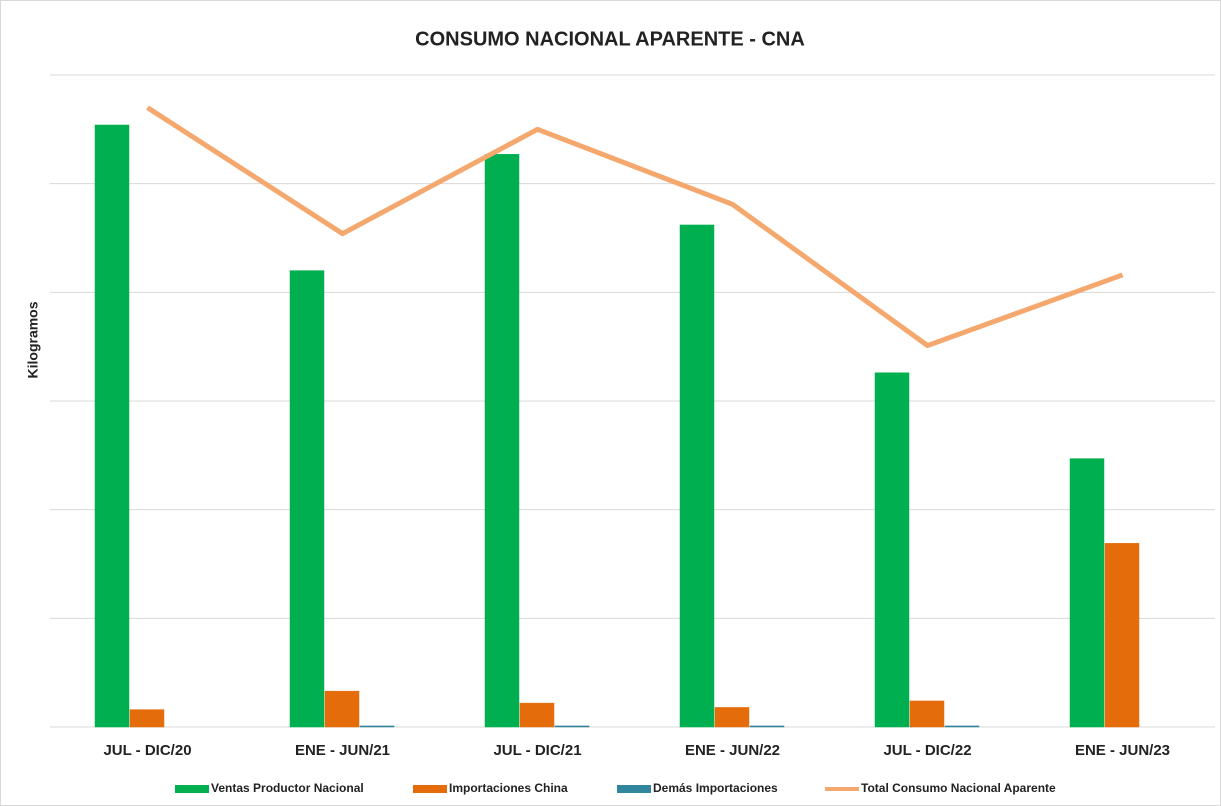 The image size is (1221, 806). Describe the element at coordinates (537, 750) in the screenshot. I see `x-tick-label: JUL - DIC/21` at that location.